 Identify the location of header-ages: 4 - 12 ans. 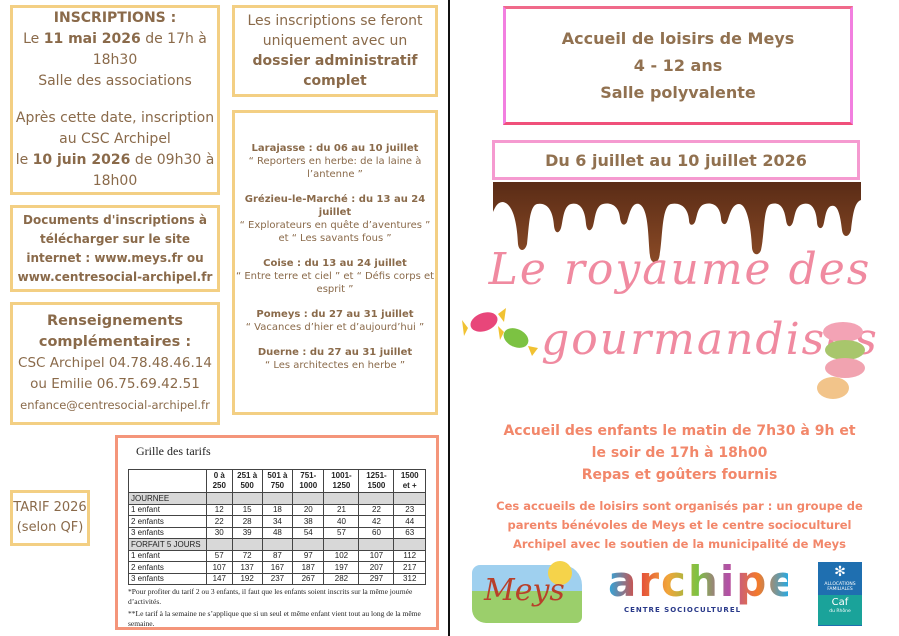
(678, 65).